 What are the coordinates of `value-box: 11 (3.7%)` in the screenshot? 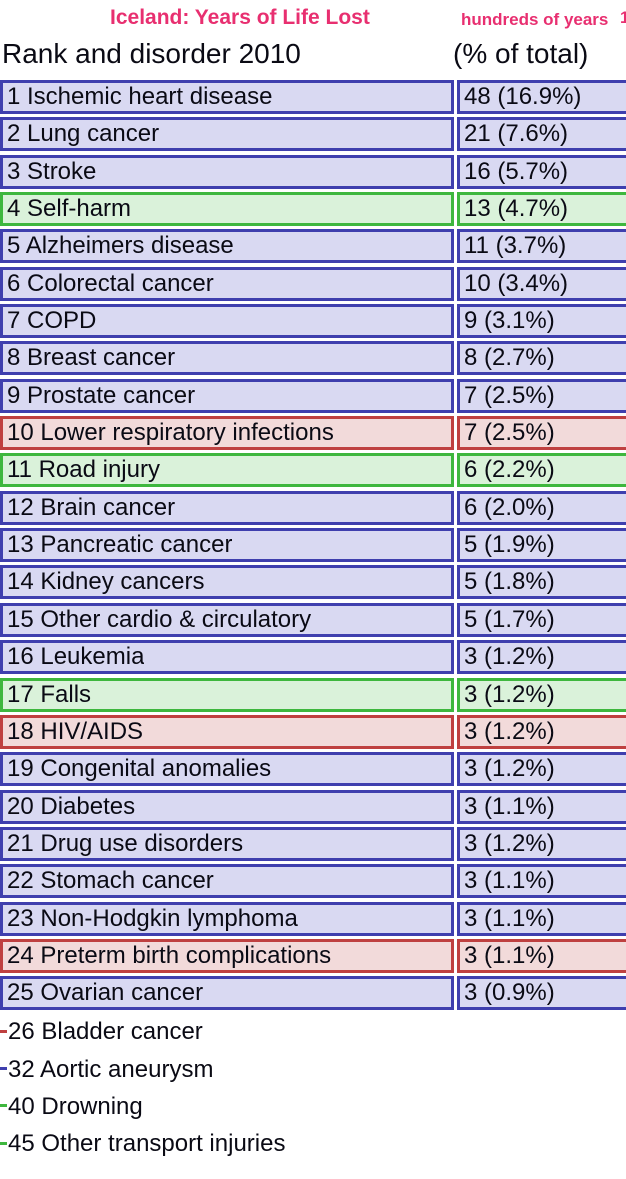 It's located at (541, 246).